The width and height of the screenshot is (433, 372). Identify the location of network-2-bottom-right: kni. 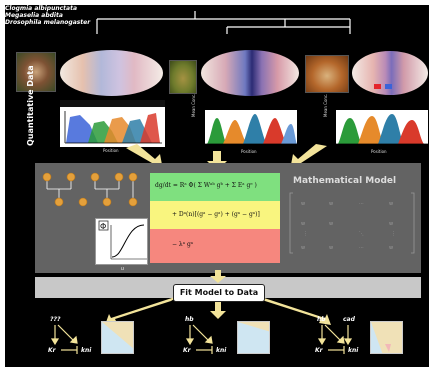
(221, 350).